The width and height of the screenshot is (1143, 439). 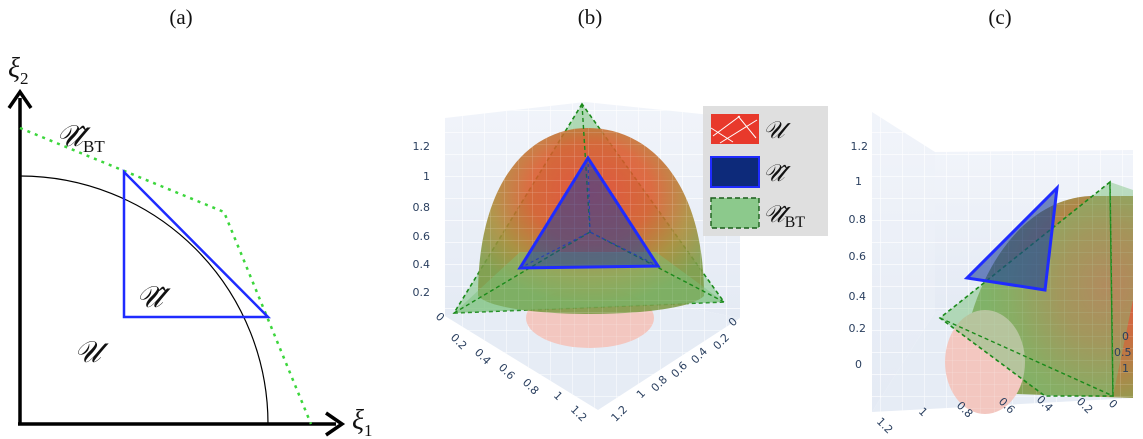 What do you see at coordinates (765, 171) in the screenshot?
I see `legend: 𝒰 𝒰̂ 𝒰̂BT` at bounding box center [765, 171].